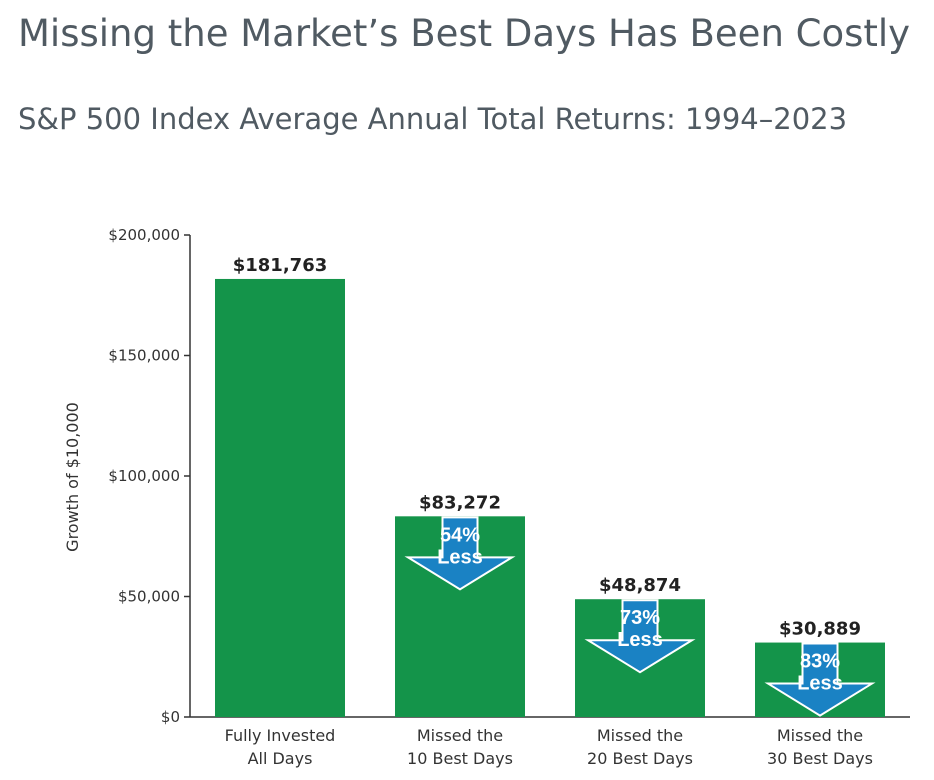  Describe the element at coordinates (460, 535) in the screenshot. I see `reduction-label-line: 54%` at that location.